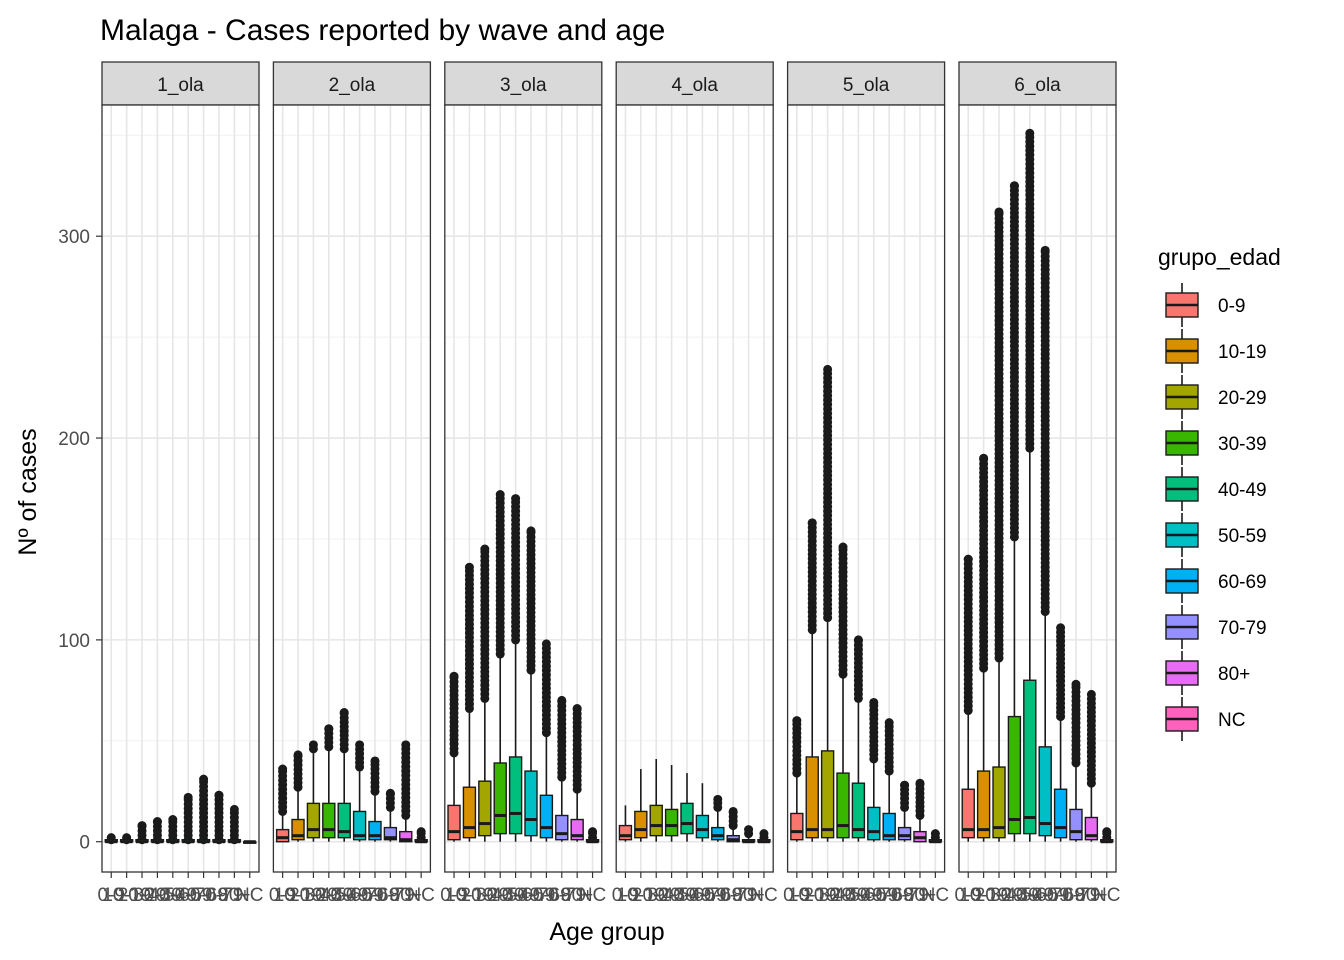  Describe the element at coordinates (1242, 352) in the screenshot. I see `legend-label: 10-19` at that location.